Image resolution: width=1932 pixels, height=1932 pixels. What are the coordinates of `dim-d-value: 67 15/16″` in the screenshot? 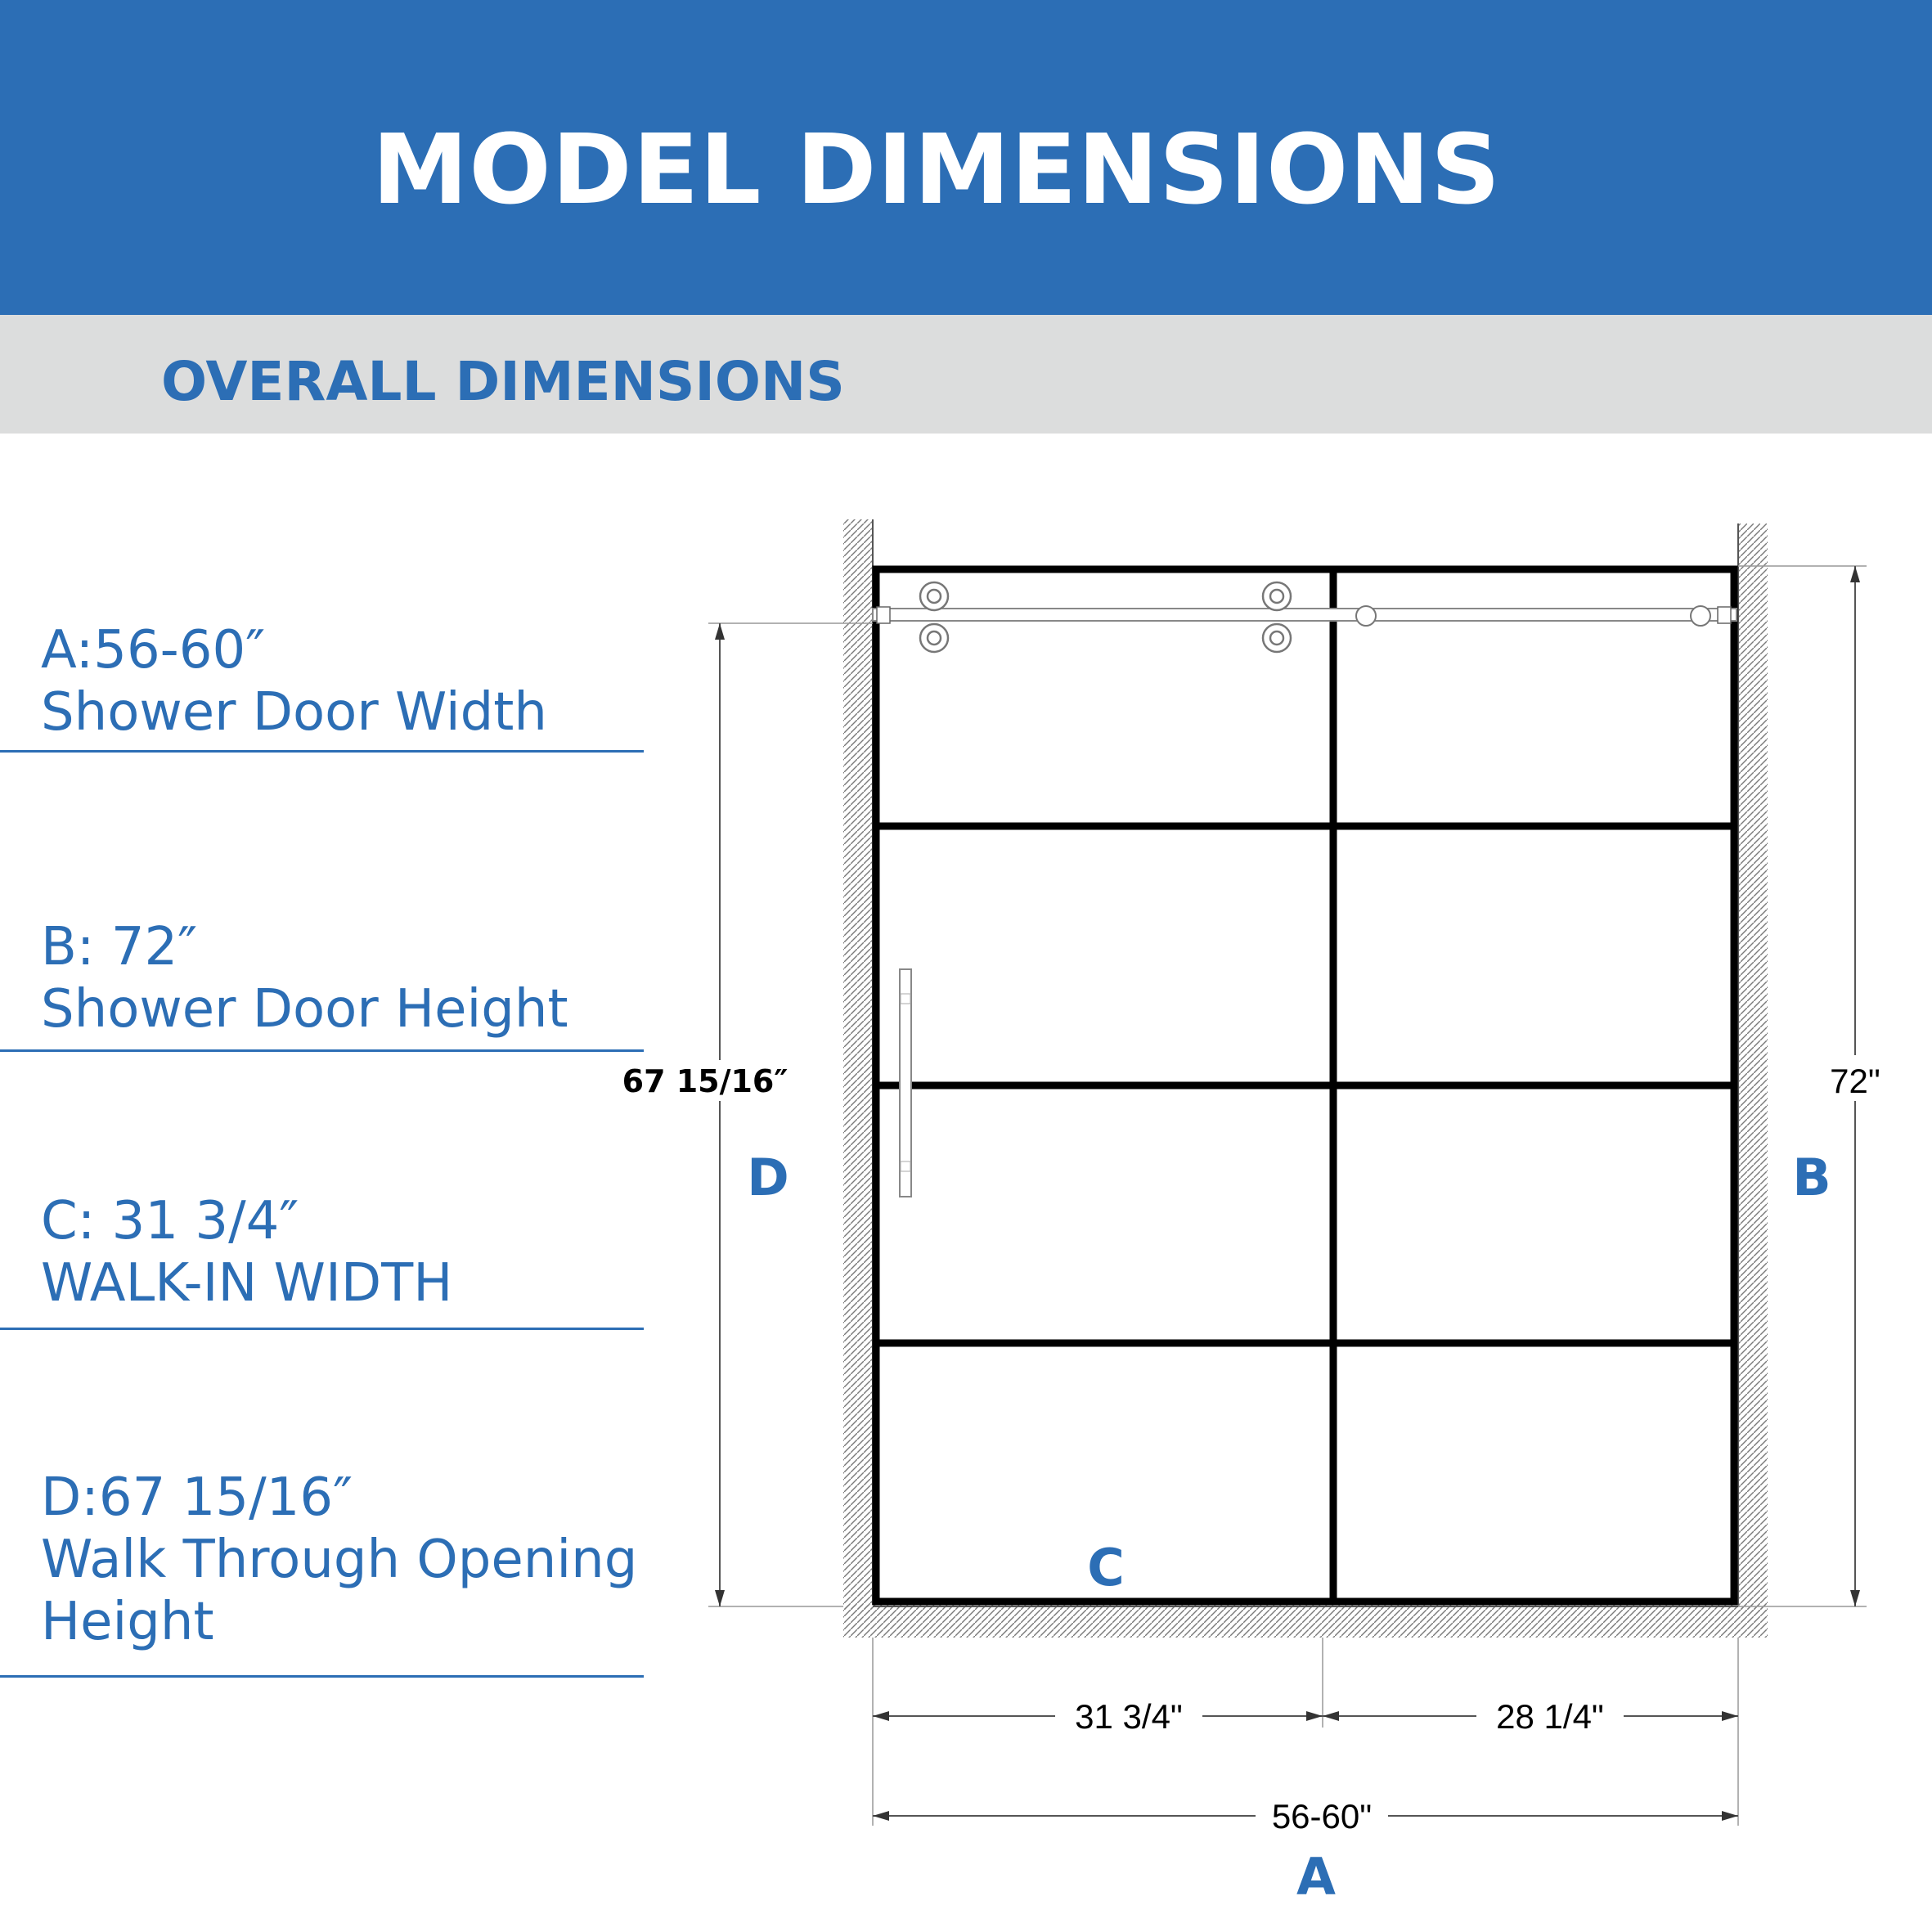 It's located at (705, 1081).